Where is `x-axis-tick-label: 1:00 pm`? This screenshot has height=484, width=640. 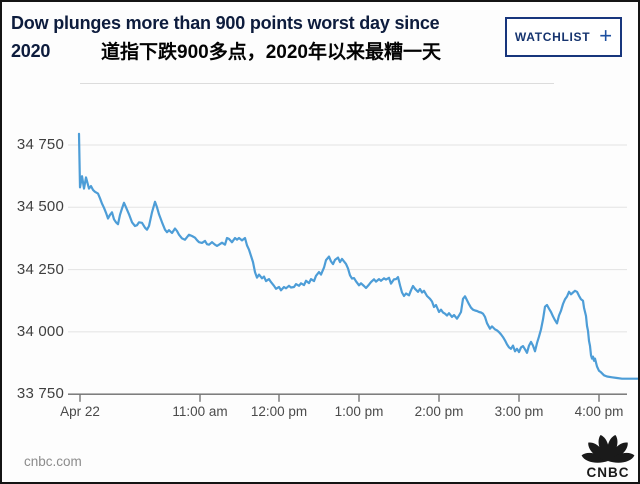
x-axis-tick-label: 1:00 pm is located at coordinates (359, 411).